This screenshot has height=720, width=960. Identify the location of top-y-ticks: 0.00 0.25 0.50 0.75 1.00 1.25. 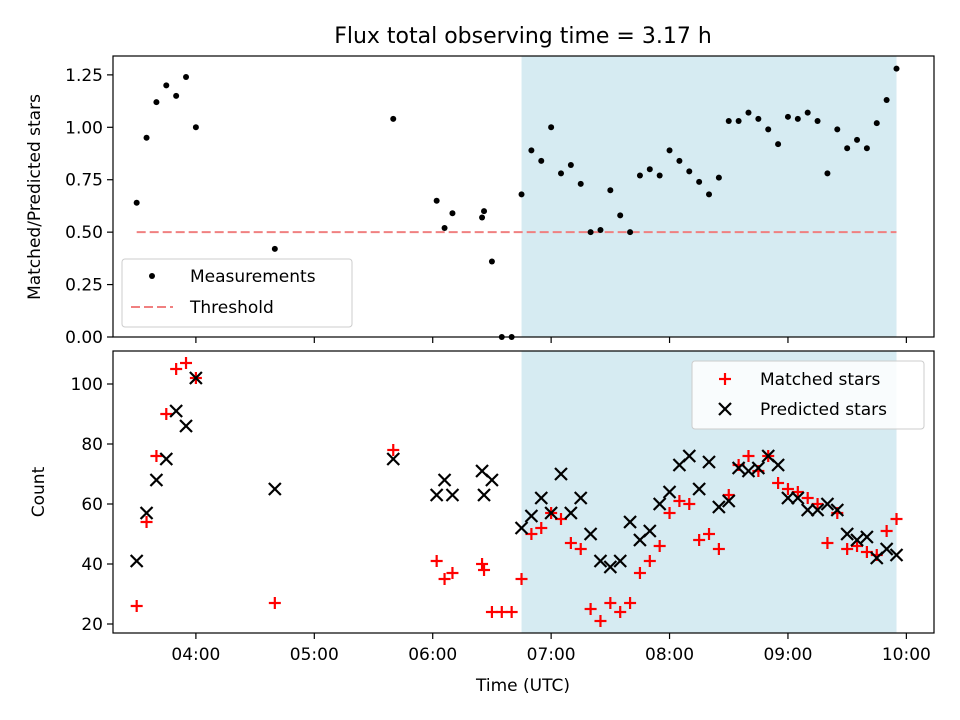
(89, 207).